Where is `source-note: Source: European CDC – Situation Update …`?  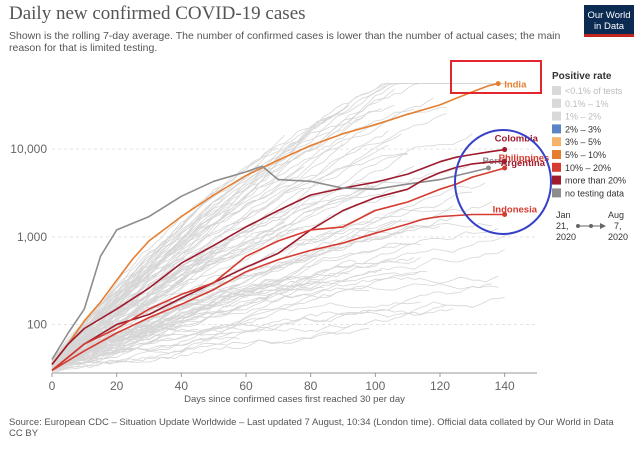
source-note: Source: European CDC – Situation Update … is located at coordinates (311, 422).